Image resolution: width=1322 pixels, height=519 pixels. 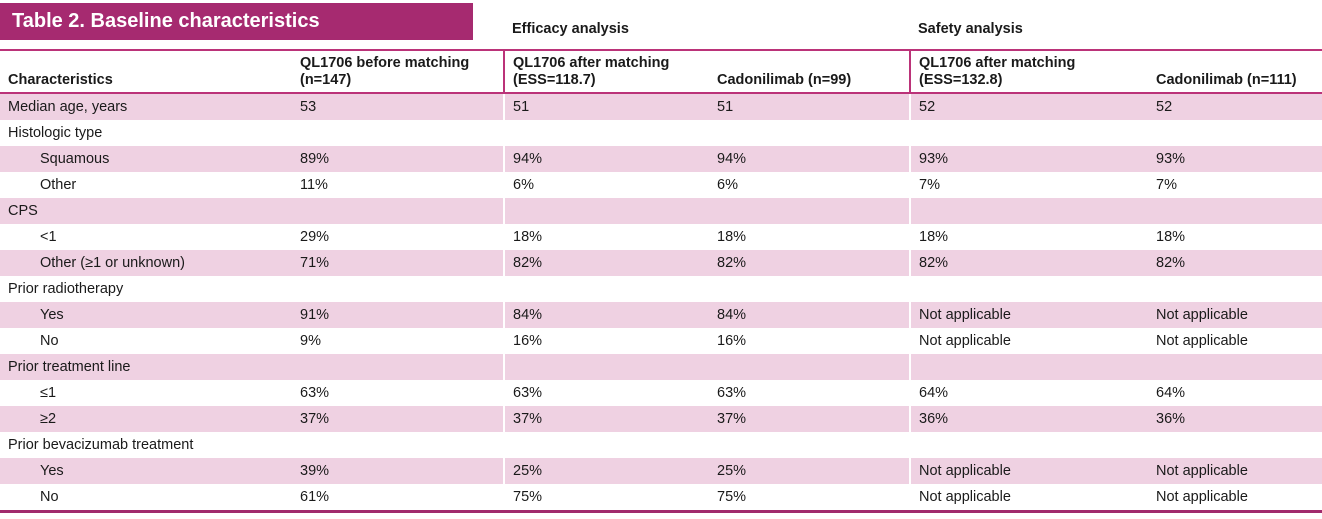 I want to click on table-cell: 61%, so click(x=315, y=497).